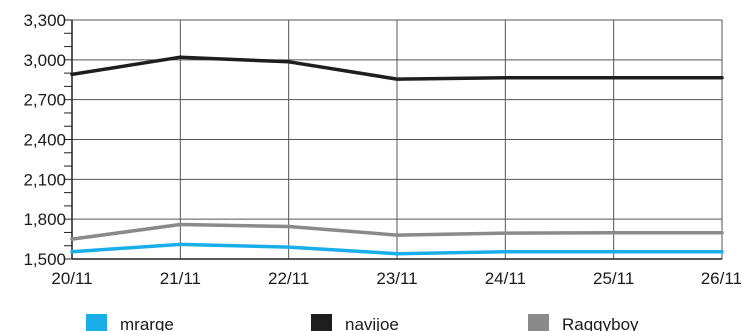 Image resolution: width=744 pixels, height=331 pixels. What do you see at coordinates (44, 60) in the screenshot?
I see `y-tick-label-5: 3,000` at bounding box center [44, 60].